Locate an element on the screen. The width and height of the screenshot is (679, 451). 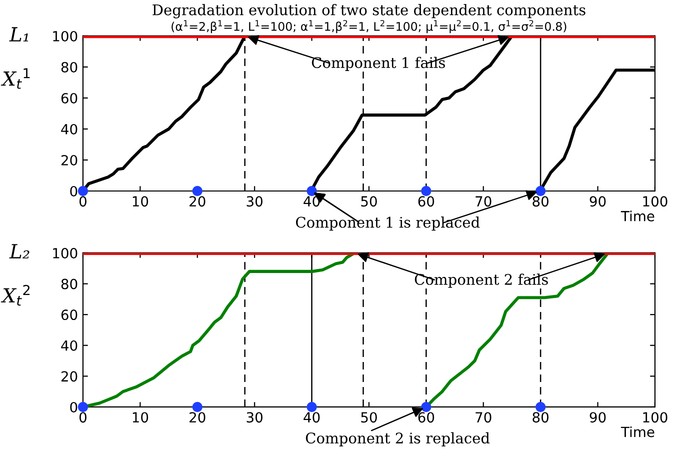
y-axis-title: X$_{t}$$^{2}$ is located at coordinates (15, 295).